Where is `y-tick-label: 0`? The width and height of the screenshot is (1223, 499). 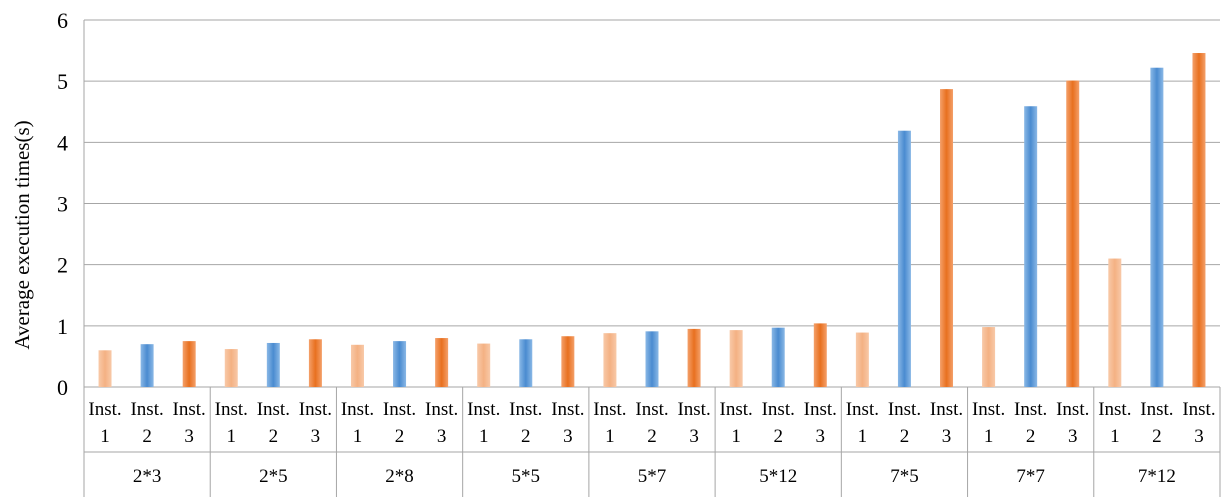
y-tick-label: 0 is located at coordinates (62, 387).